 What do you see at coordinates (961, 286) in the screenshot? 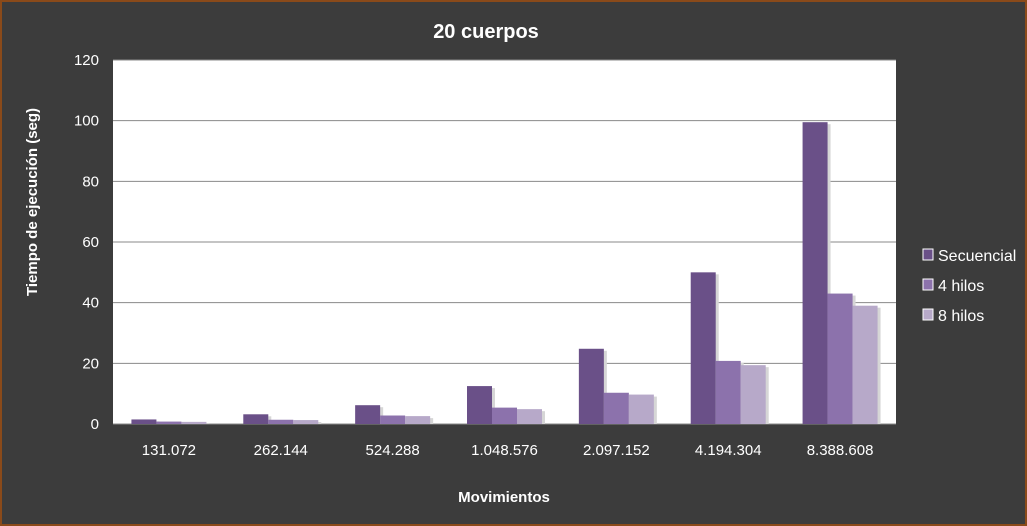
I see `legend-label: 4 hilos` at bounding box center [961, 286].